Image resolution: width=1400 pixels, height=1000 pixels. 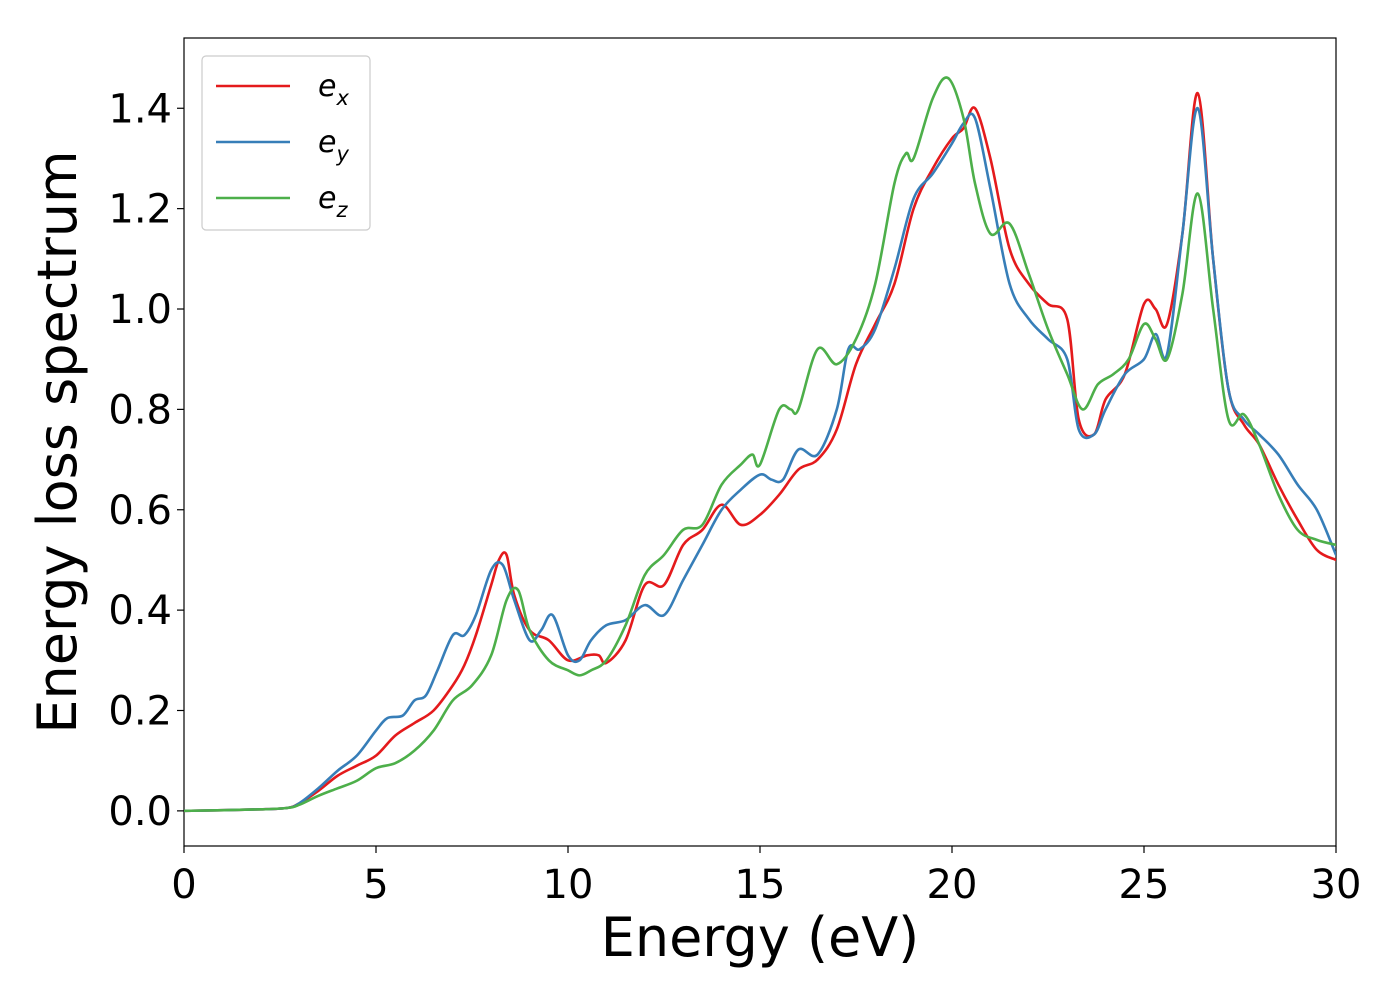 I want to click on x-tick-label: 30, so click(x=1336, y=885).